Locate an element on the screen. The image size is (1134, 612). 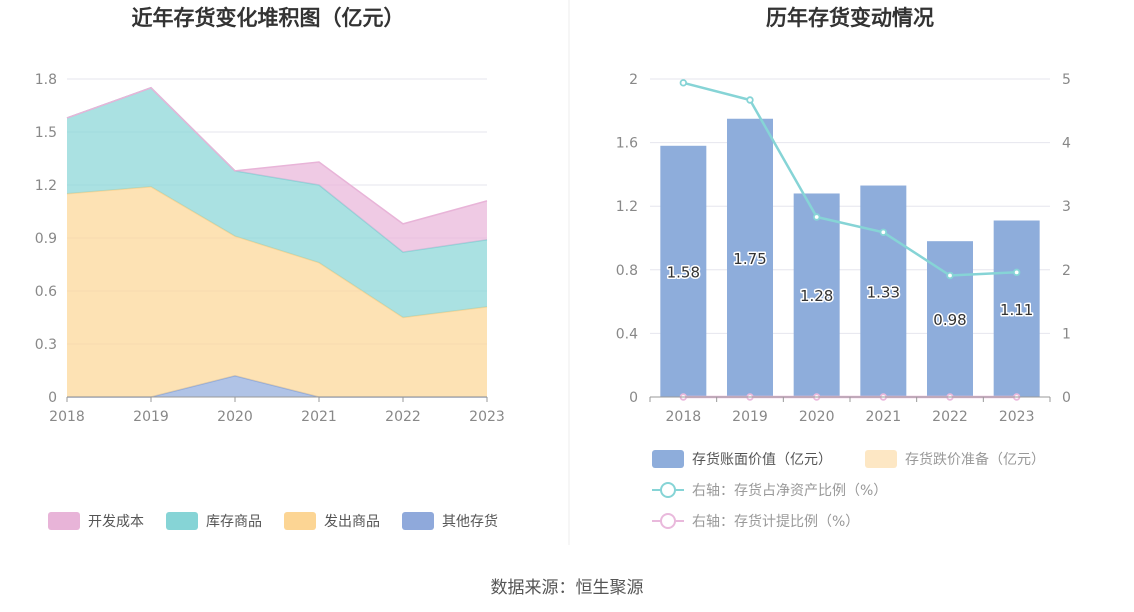
right-x-tick-label: 2023 is located at coordinates (1017, 417).